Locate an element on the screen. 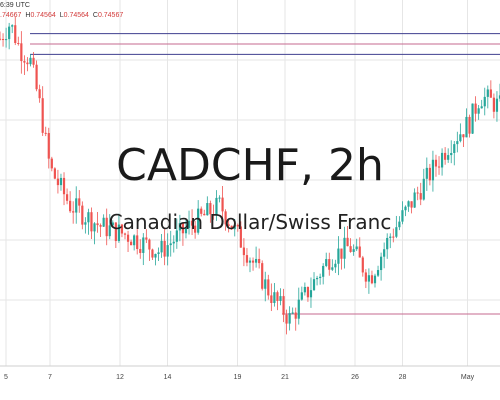  x-tick-label: 28 is located at coordinates (403, 377).